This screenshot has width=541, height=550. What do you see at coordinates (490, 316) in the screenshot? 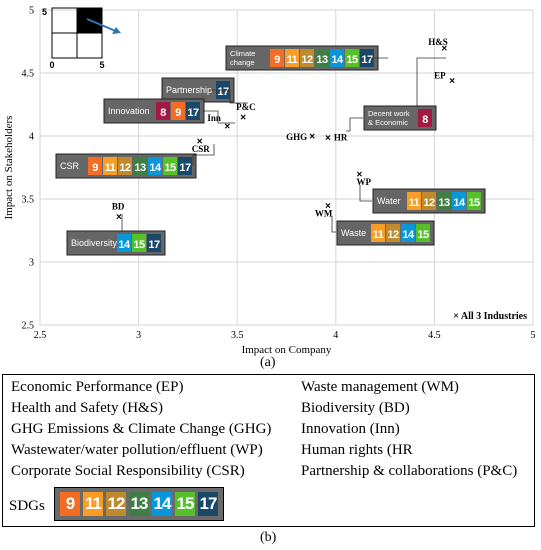
I see `chart-legend: × All 3 Industries` at bounding box center [490, 316].